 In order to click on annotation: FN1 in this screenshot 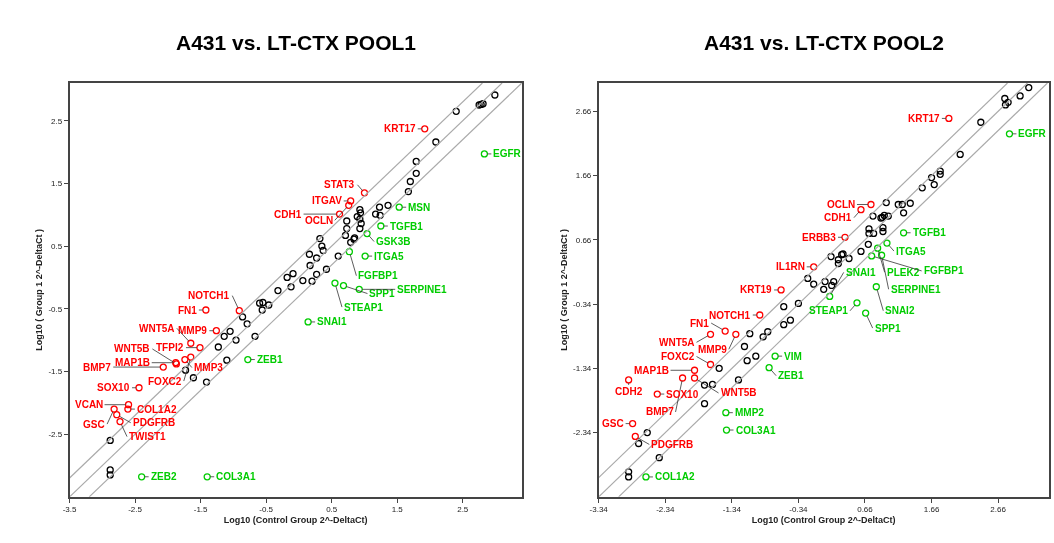, I will do `click(188, 310)`.